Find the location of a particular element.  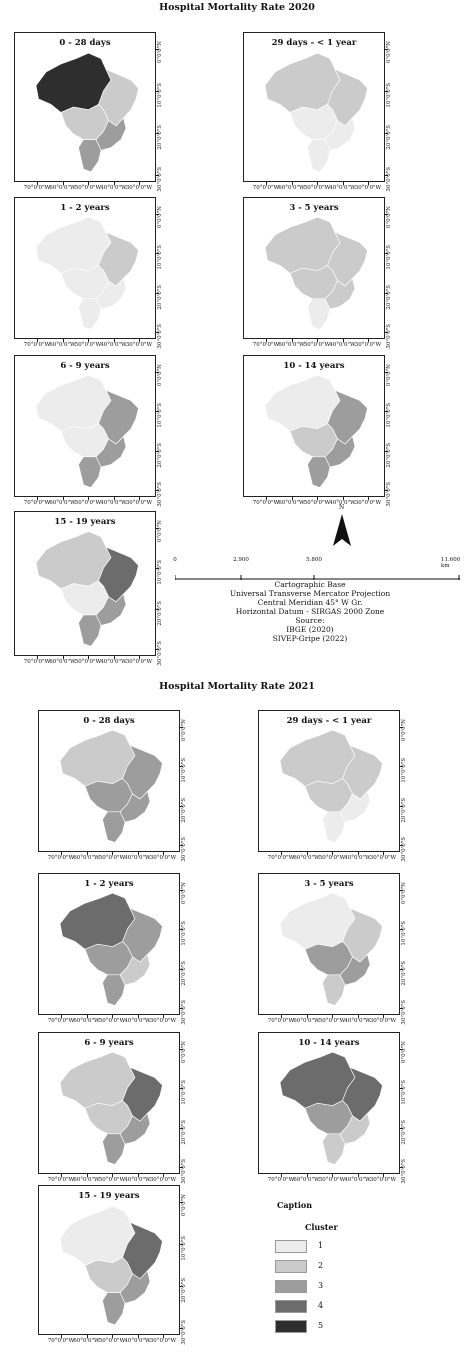

scale-tick-1: 2.900 is located at coordinates (241, 560).